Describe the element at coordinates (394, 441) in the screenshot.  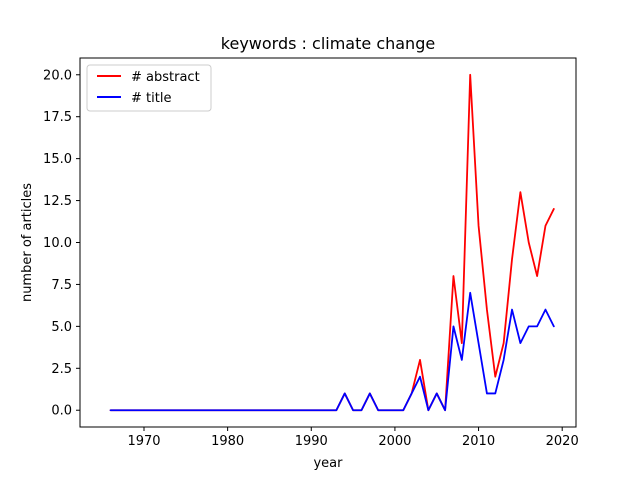
I see `x-tick-label: 2000` at that location.